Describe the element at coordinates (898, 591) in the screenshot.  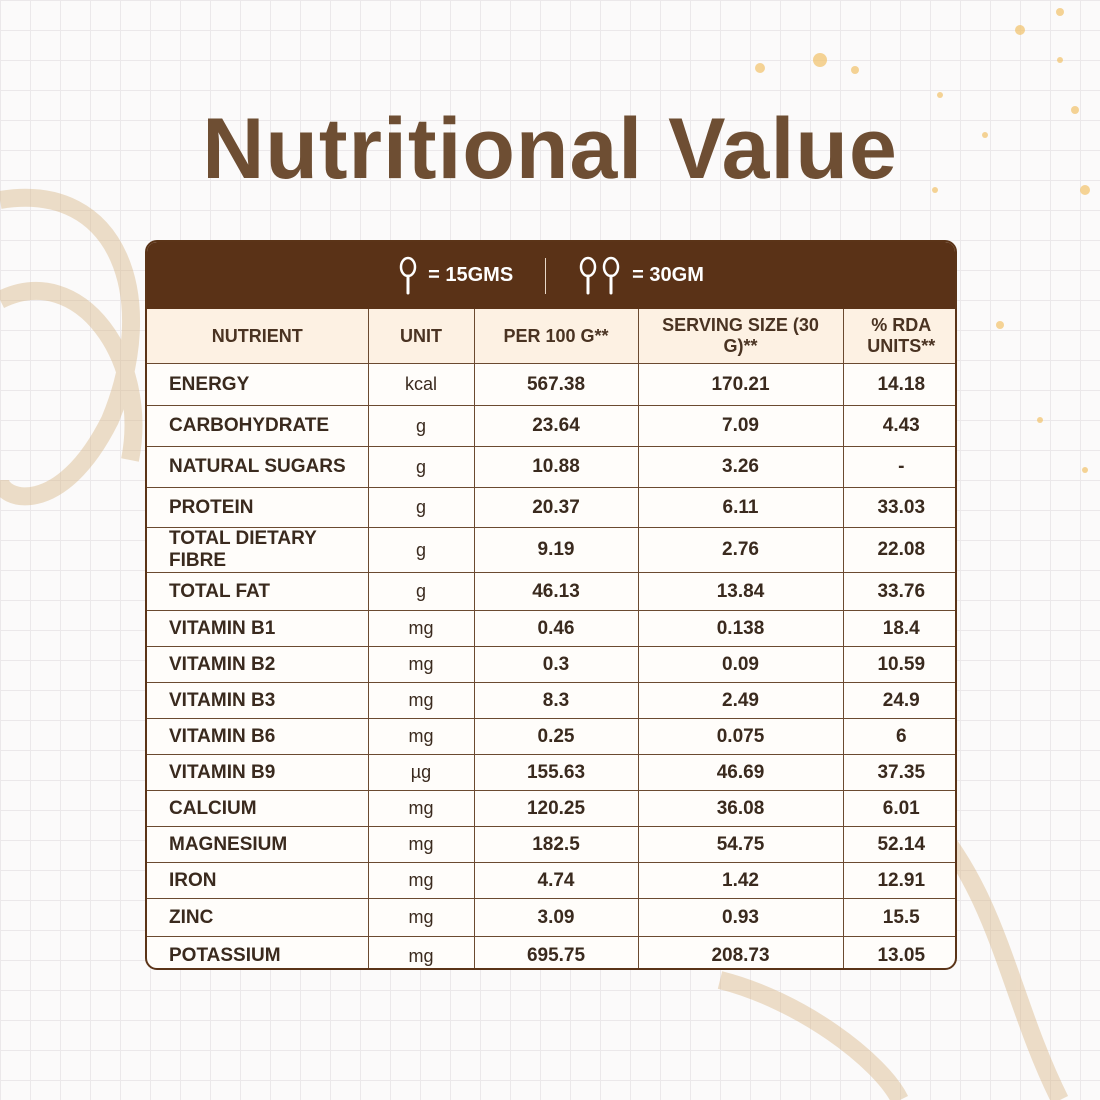
I see `value-cell: 33.76` at that location.